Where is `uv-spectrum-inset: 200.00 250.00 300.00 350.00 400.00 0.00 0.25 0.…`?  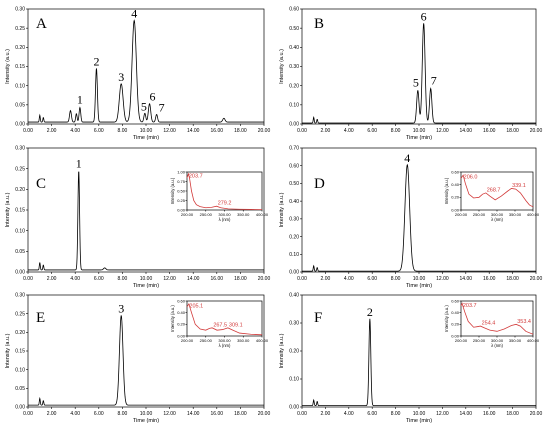 uv-spectrum-inset: 200.00 250.00 300.00 350.00 400.00 0.00 0.25 0.… is located at coordinates (219, 195).